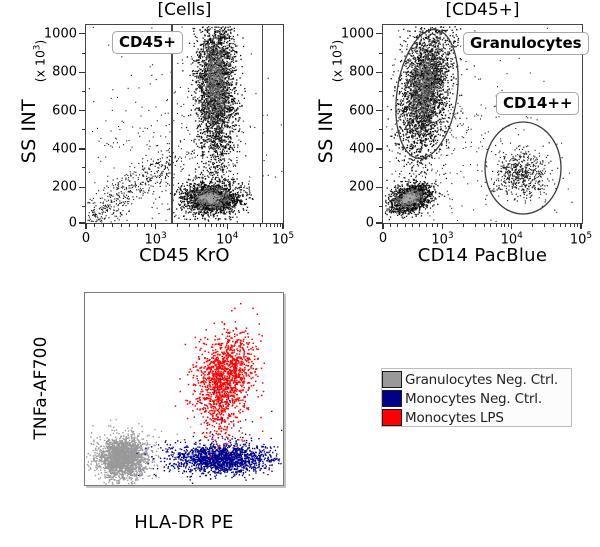 Image resolution: width=600 pixels, height=547 pixels. I want to click on legend-item: Granulocytes Neg. Ctrl., so click(476, 379).